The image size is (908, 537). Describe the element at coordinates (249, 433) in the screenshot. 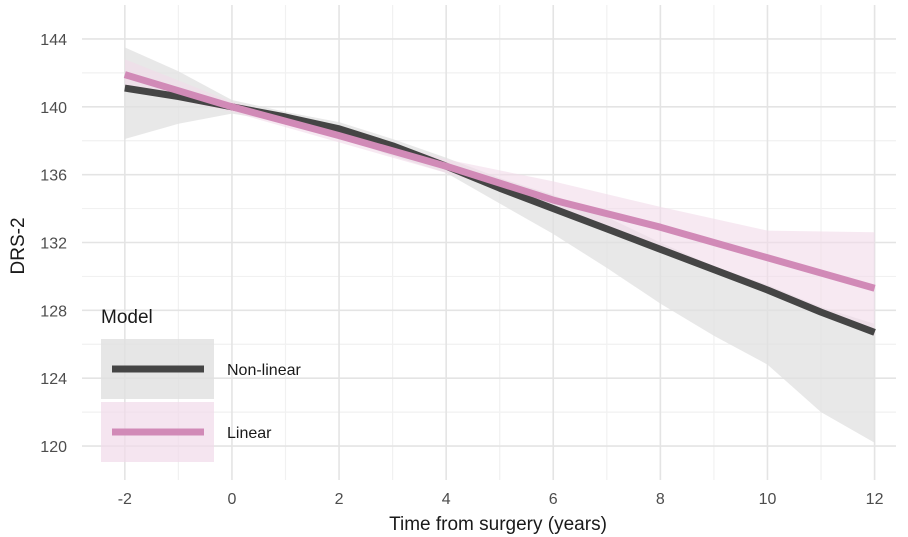

I see `linear-legend-label: Linear` at that location.